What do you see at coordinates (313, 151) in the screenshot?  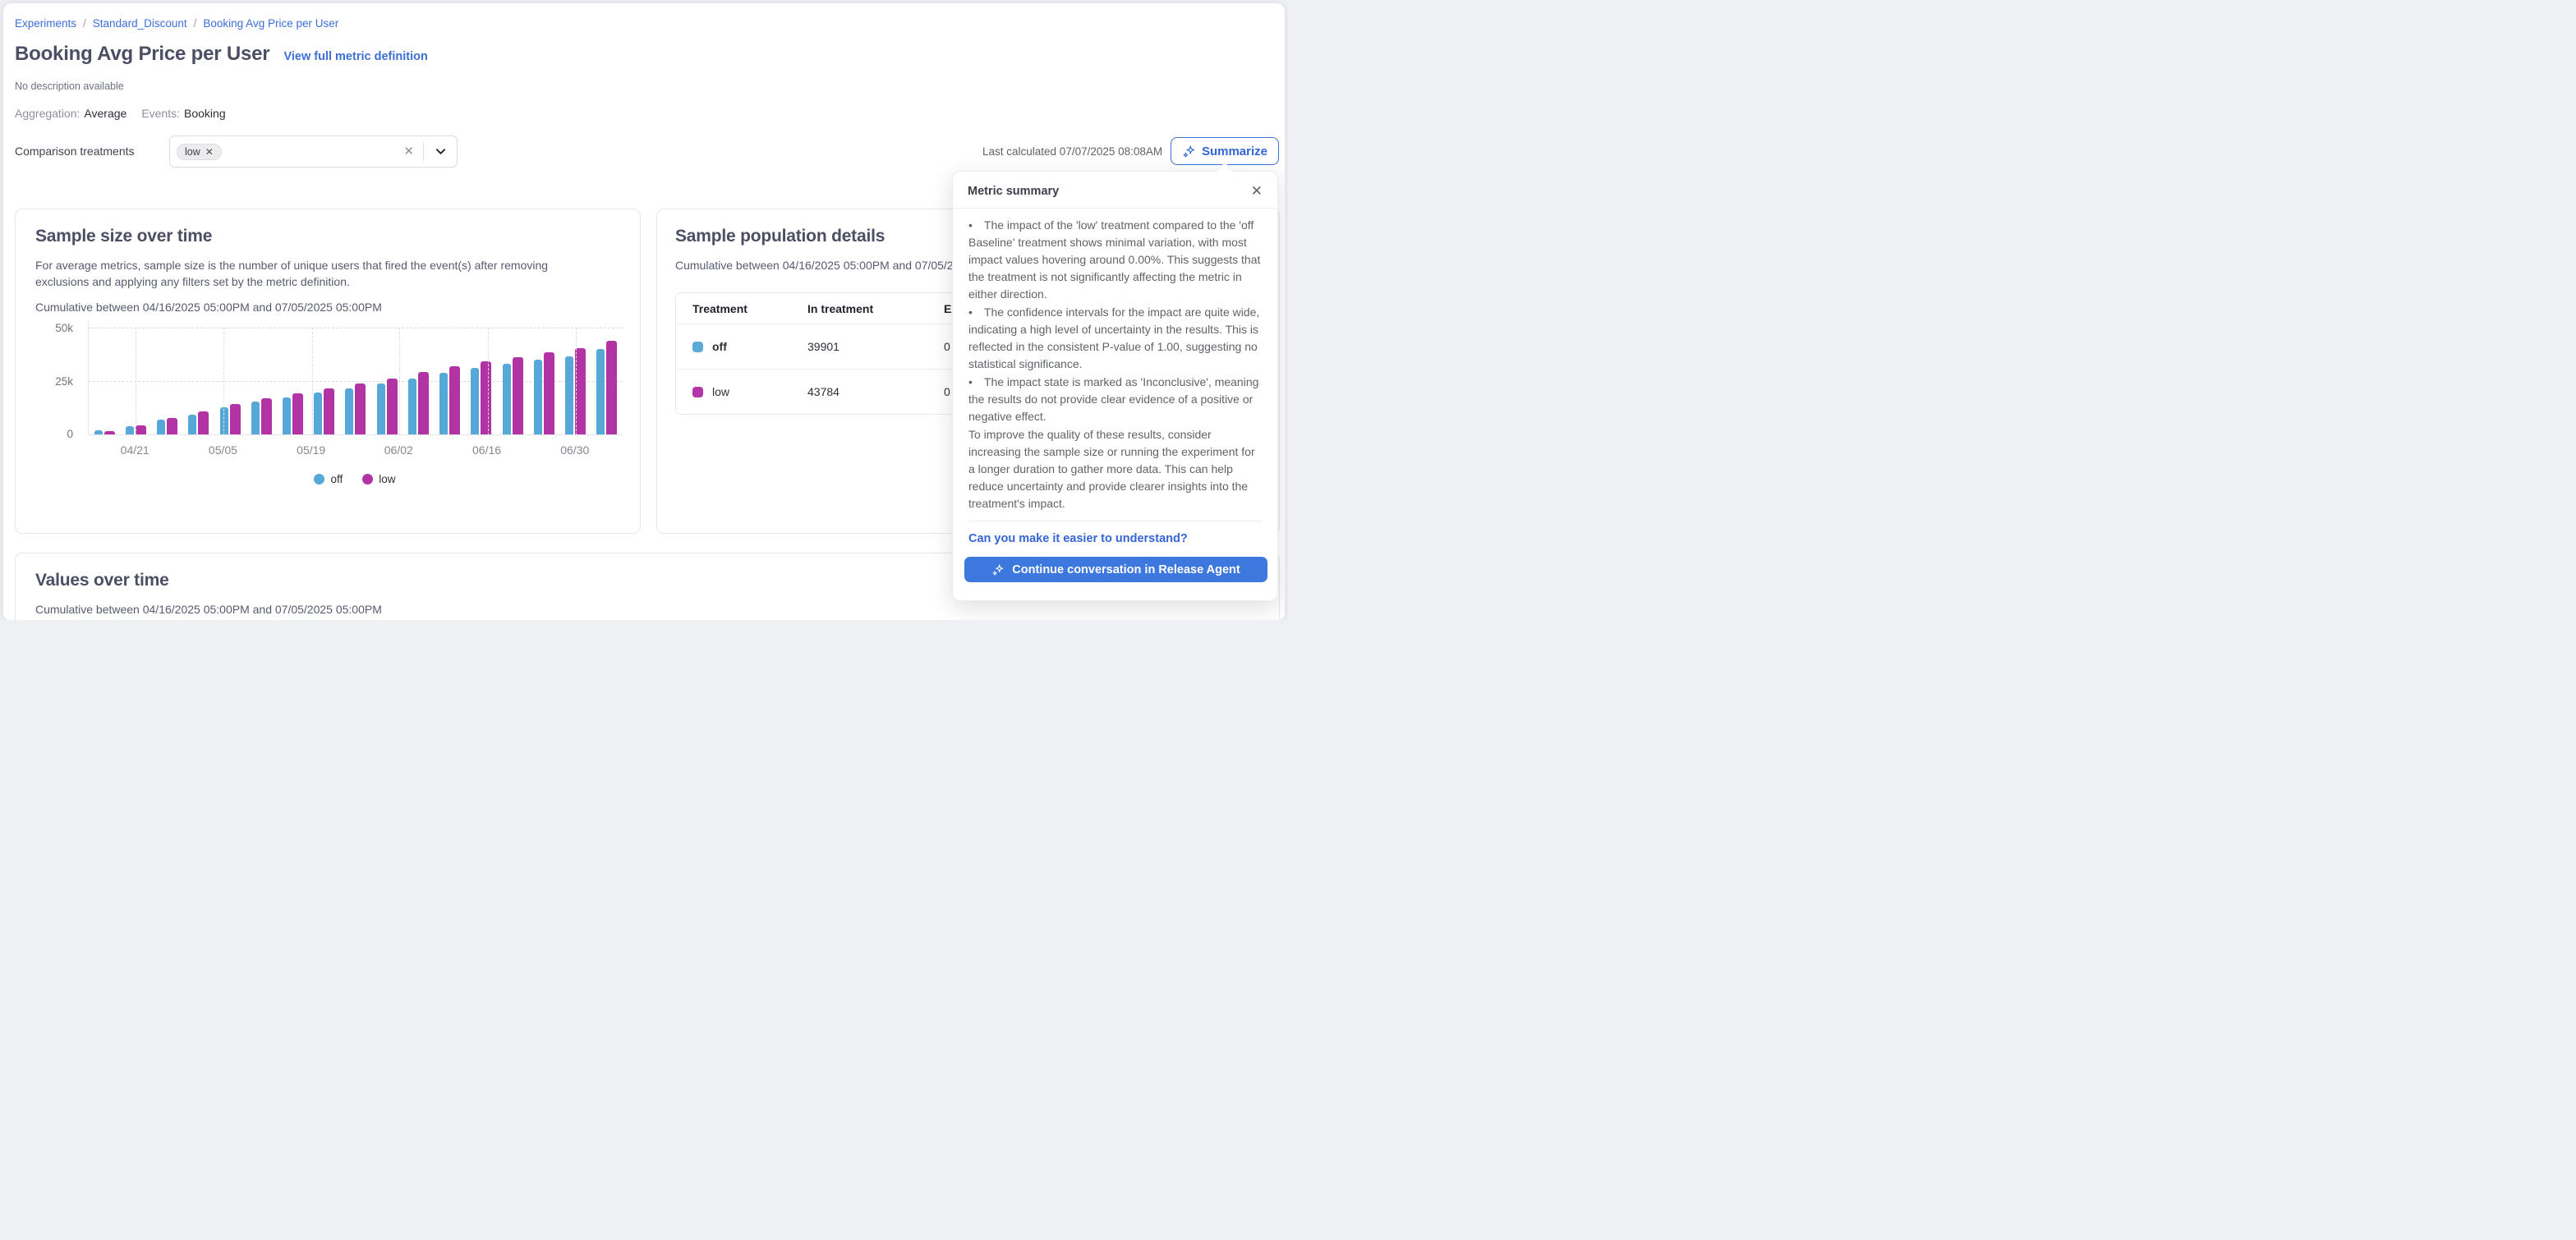 I see `comparison-treatments-select: low ✕ ✕` at bounding box center [313, 151].